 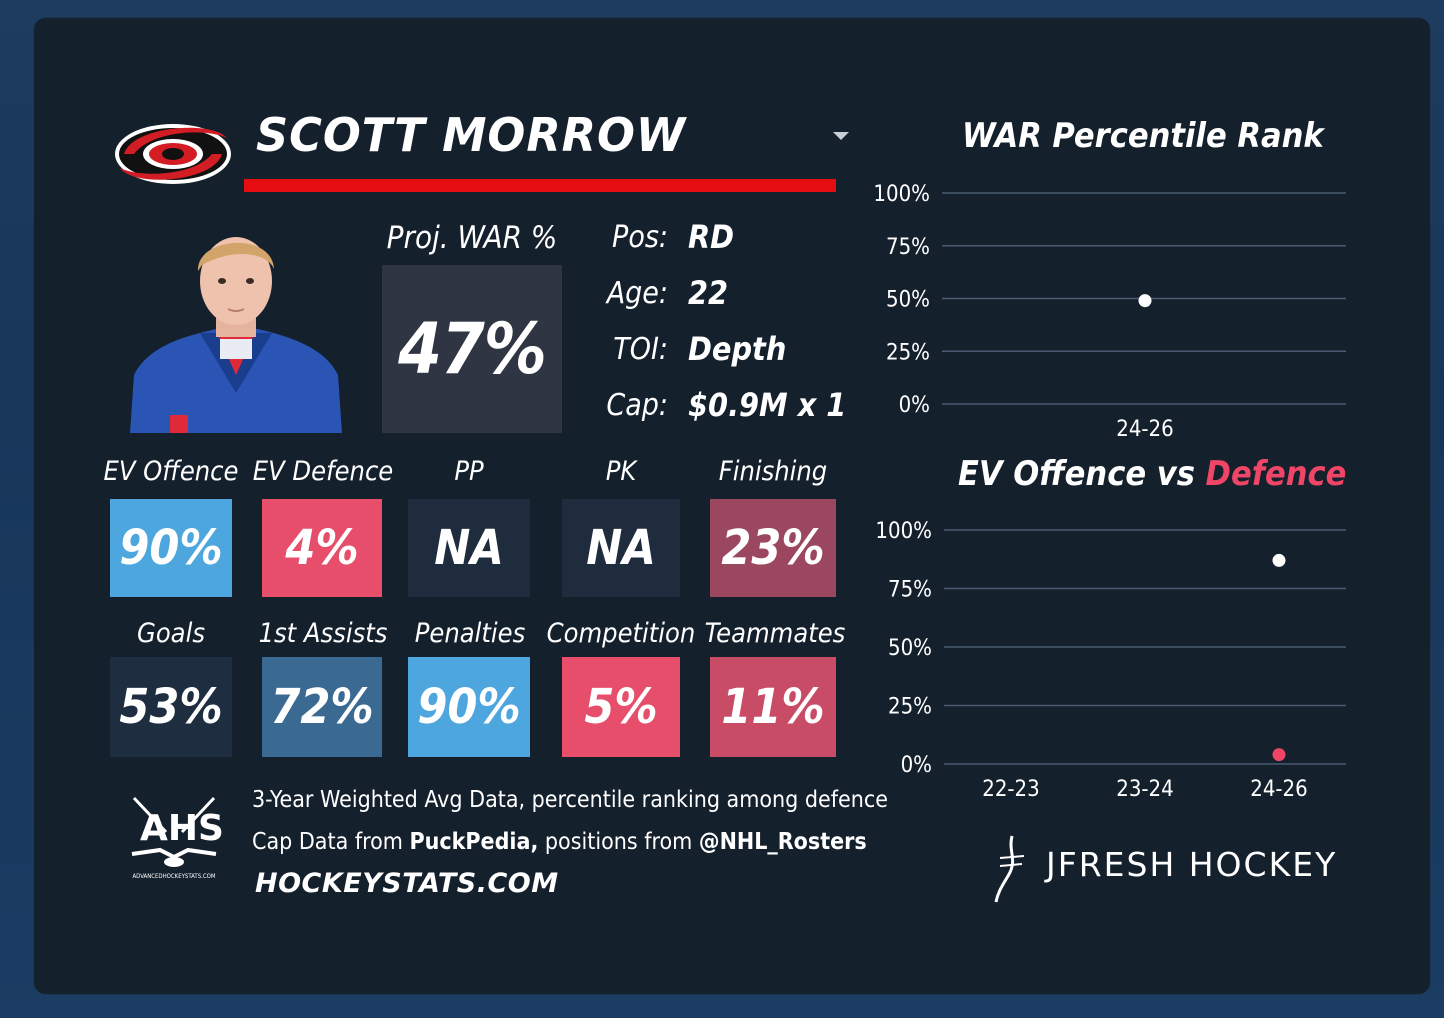 I want to click on stat-label-pk: PK, so click(x=621, y=471).